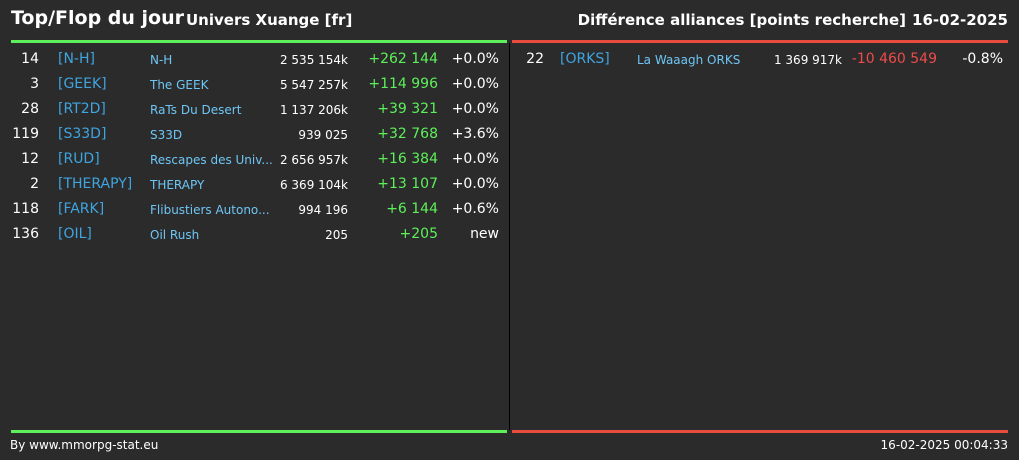 This screenshot has height=460, width=1019. What do you see at coordinates (960, 20) in the screenshot?
I see `header-date: 16-02-2025` at bounding box center [960, 20].